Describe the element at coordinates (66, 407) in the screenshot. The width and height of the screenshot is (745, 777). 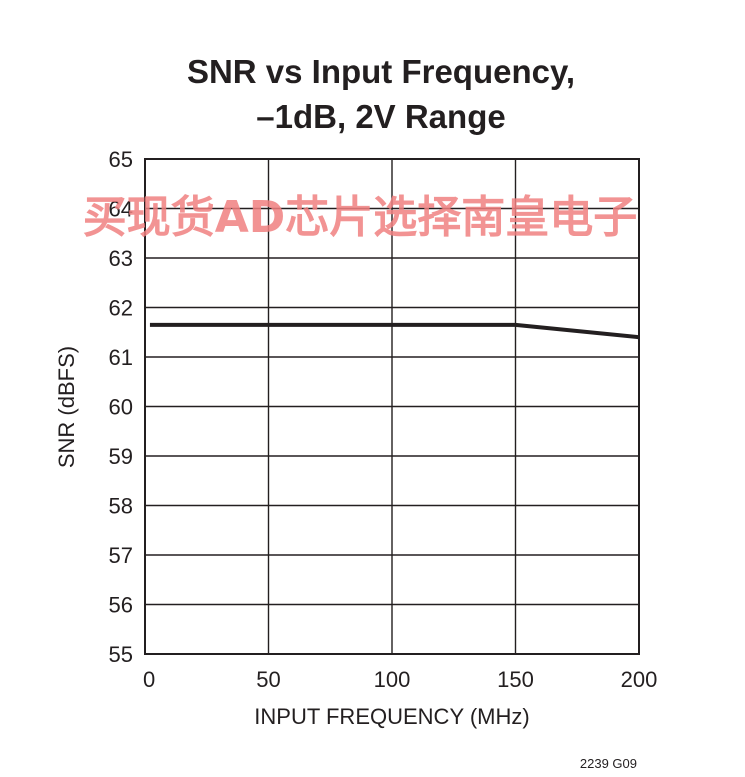
I see `y-axis-label: SNR (dBFS)` at that location.